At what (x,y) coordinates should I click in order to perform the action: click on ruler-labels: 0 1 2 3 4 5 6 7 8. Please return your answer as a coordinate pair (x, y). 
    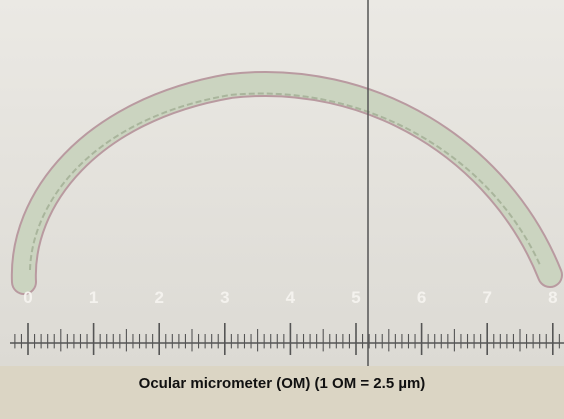
    Looking at the image, I should click on (290, 297).